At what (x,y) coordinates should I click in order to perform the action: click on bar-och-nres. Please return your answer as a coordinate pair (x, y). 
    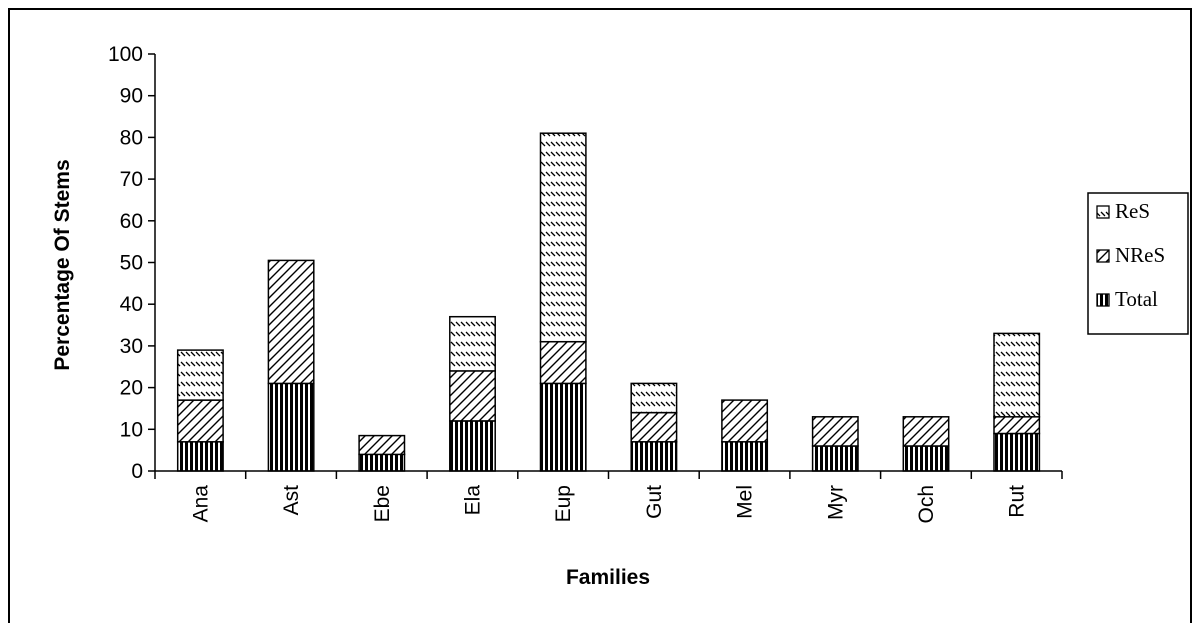
    Looking at the image, I should click on (926, 431).